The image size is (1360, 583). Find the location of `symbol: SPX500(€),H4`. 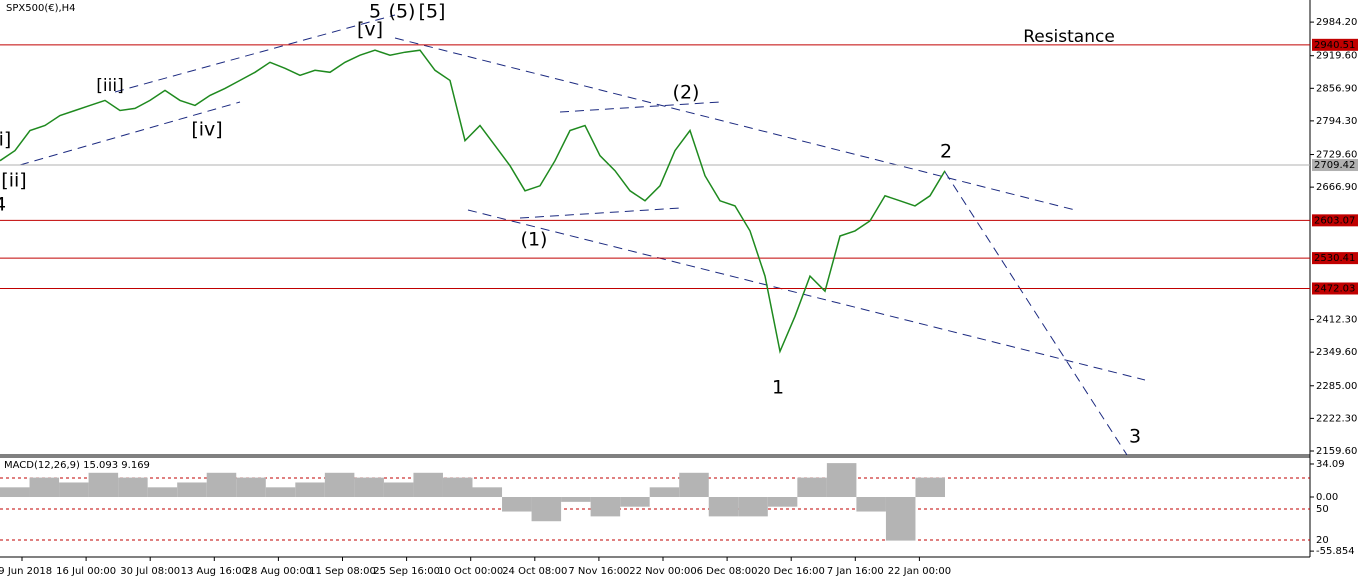

symbol: SPX500(€),H4 is located at coordinates (41, 8).